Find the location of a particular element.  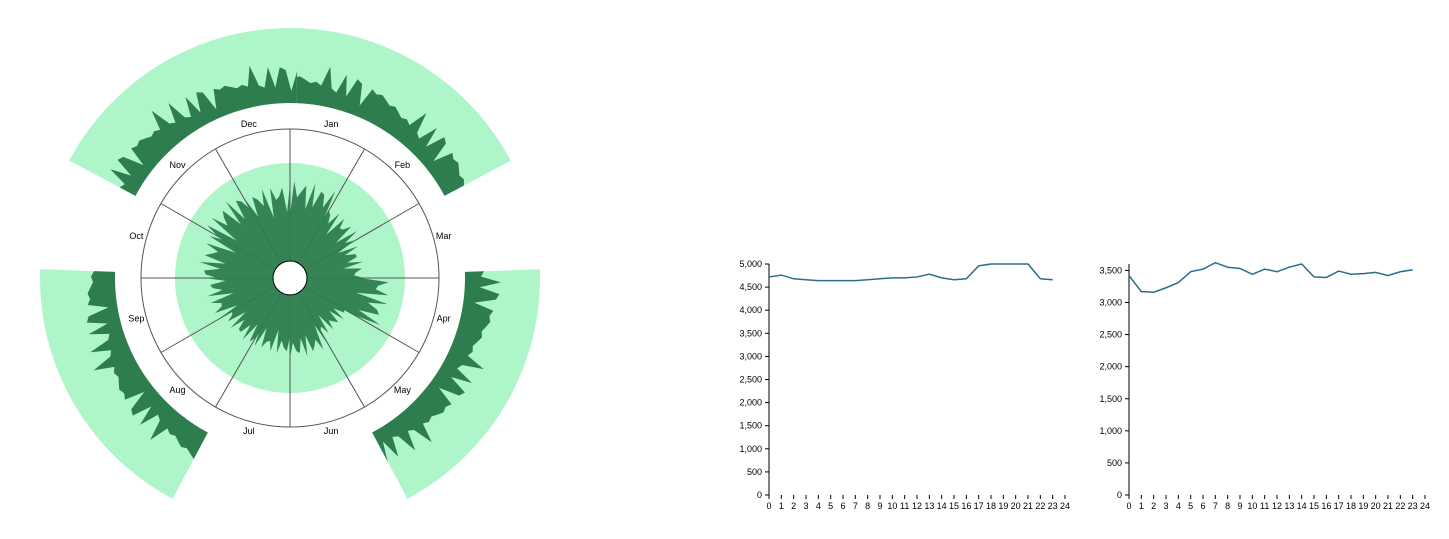

petal-Jul is located at coordinates (272, 323).